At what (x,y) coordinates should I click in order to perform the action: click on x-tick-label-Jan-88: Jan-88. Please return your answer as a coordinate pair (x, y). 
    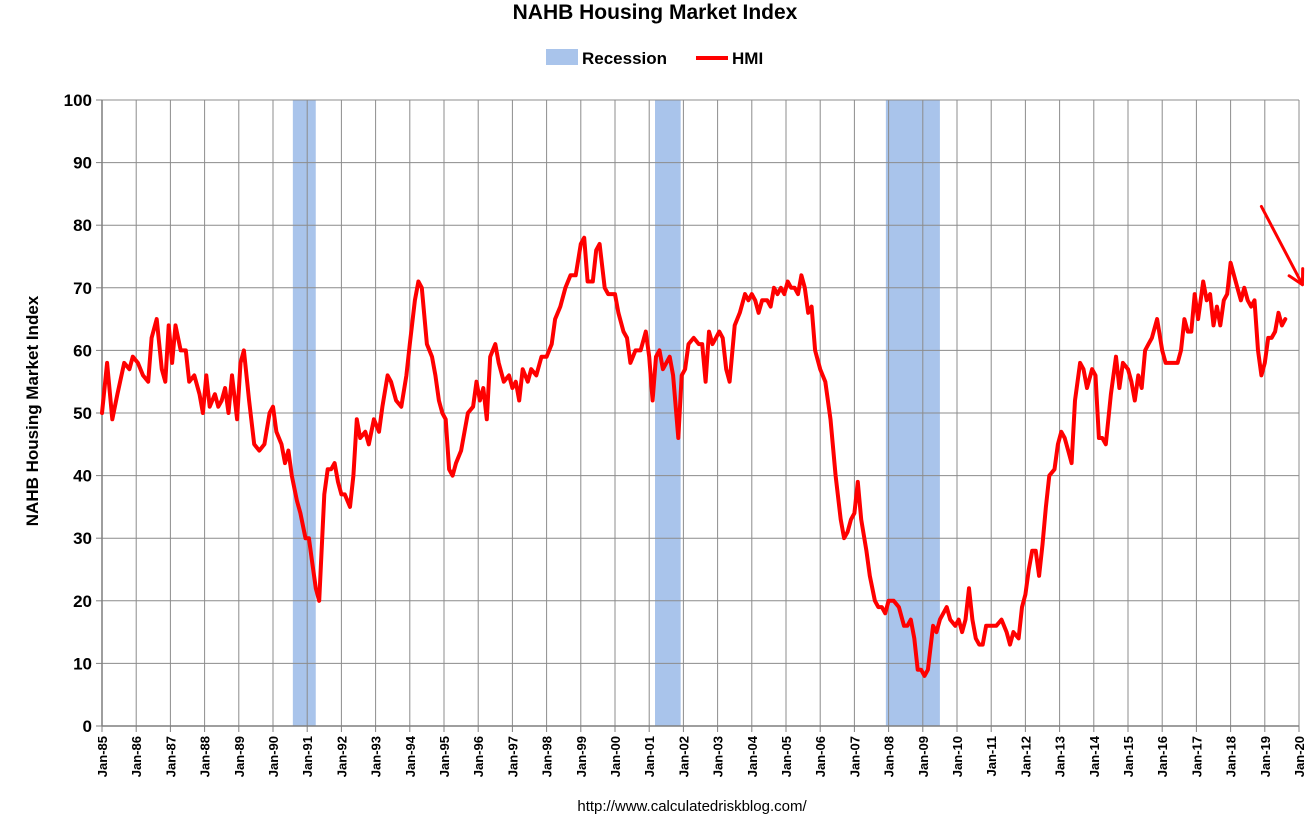
    Looking at the image, I should click on (205, 756).